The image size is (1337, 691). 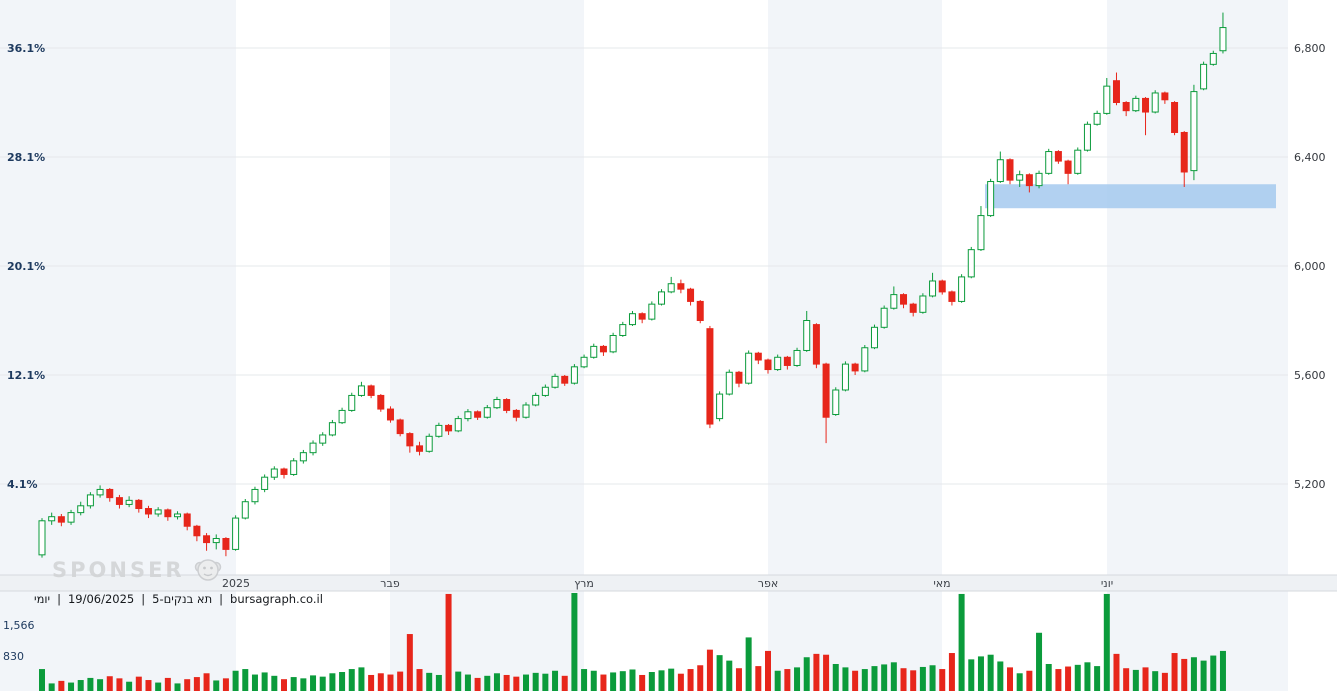 I want to click on status-segment: 19/06/2025, so click(x=101, y=599).